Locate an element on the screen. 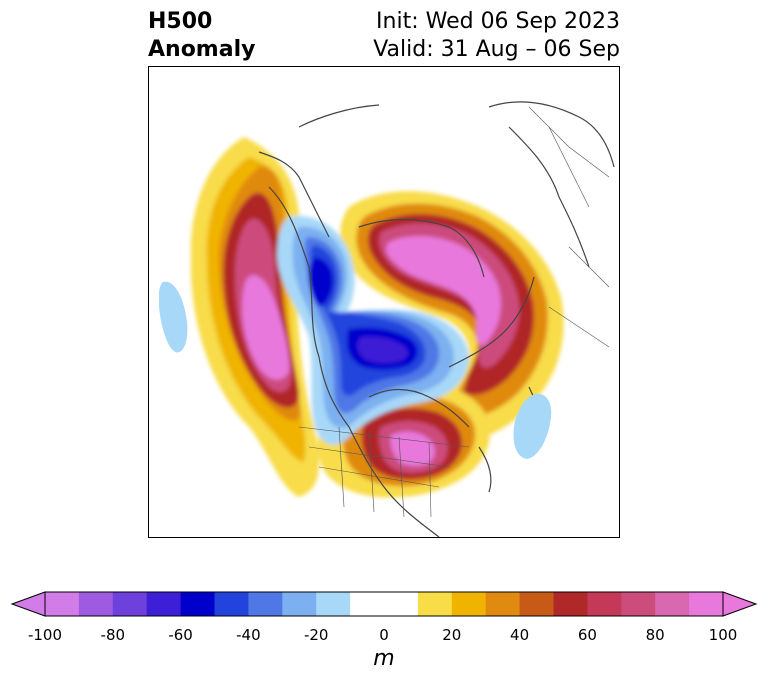  ridge-west-canada is located at coordinates (254, 317).